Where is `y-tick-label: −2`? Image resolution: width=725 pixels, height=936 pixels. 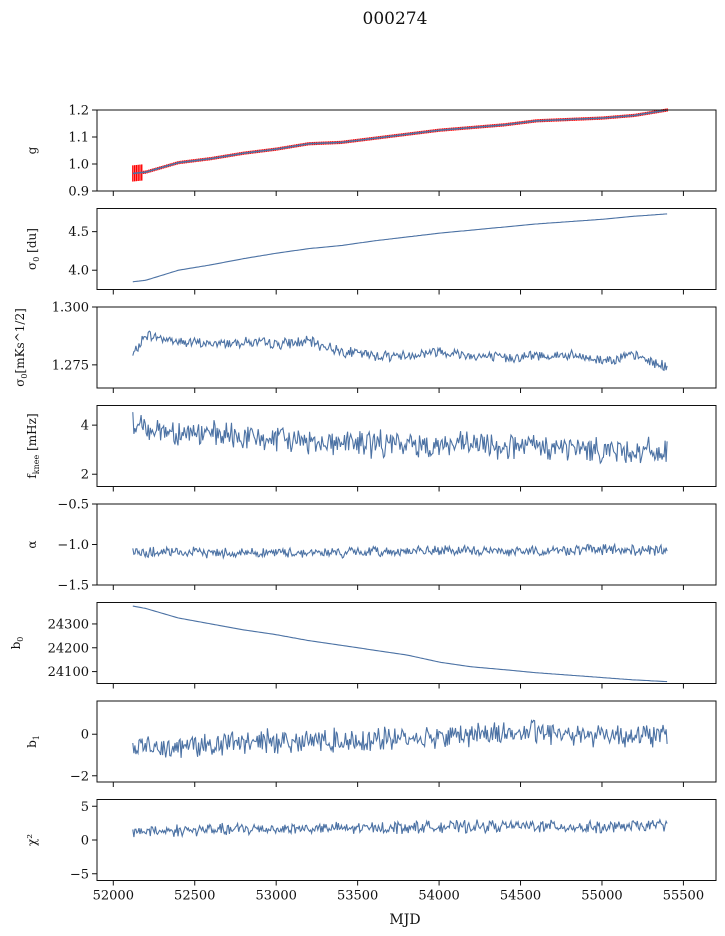 y-tick-label: −2 is located at coordinates (79, 776).